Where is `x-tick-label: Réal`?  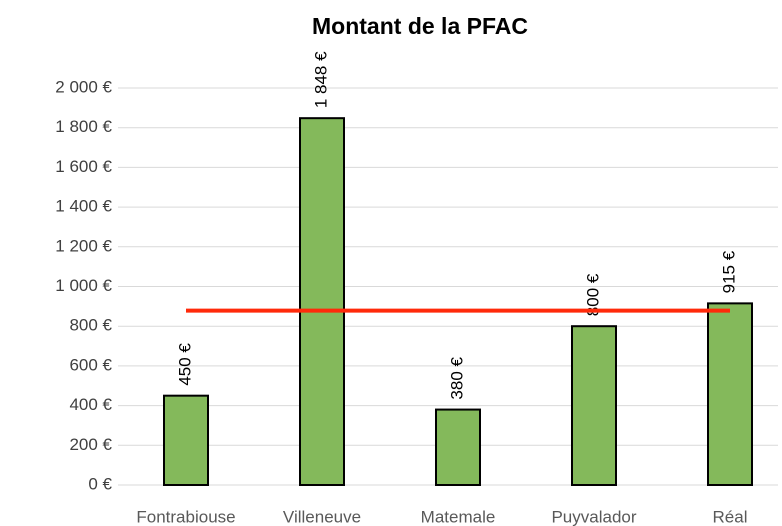 x-tick-label: Réal is located at coordinates (730, 516).